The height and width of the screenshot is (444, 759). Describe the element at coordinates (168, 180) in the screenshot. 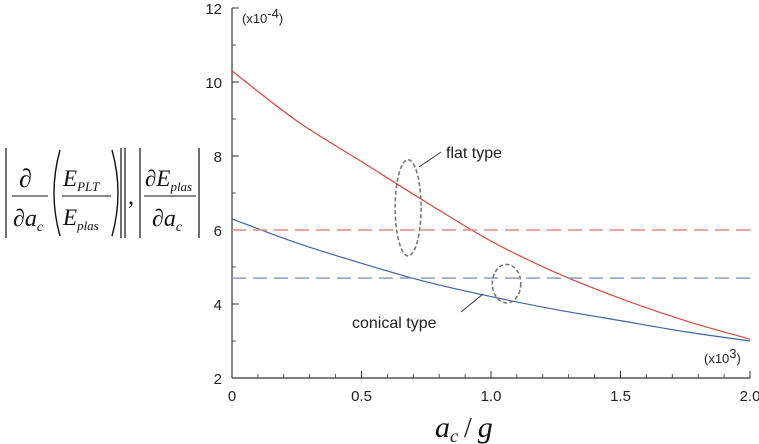

I see `svg-text: ∂Eplas` at that location.